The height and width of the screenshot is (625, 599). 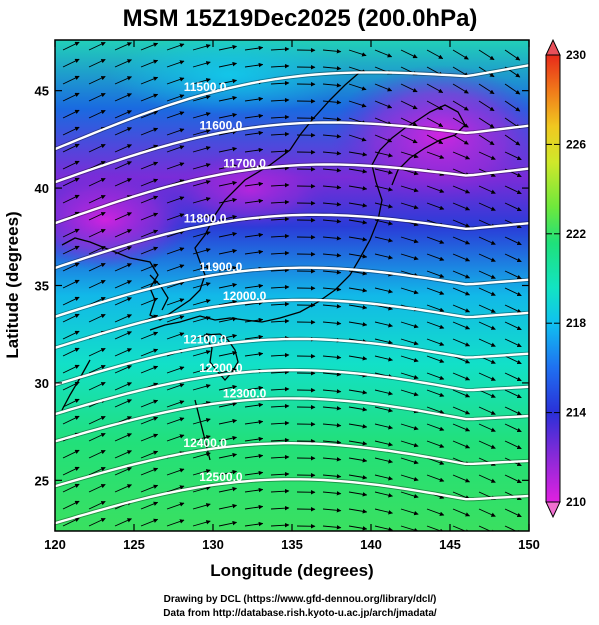 What do you see at coordinates (221, 368) in the screenshot?
I see `contour-label: 12200.0` at bounding box center [221, 368].